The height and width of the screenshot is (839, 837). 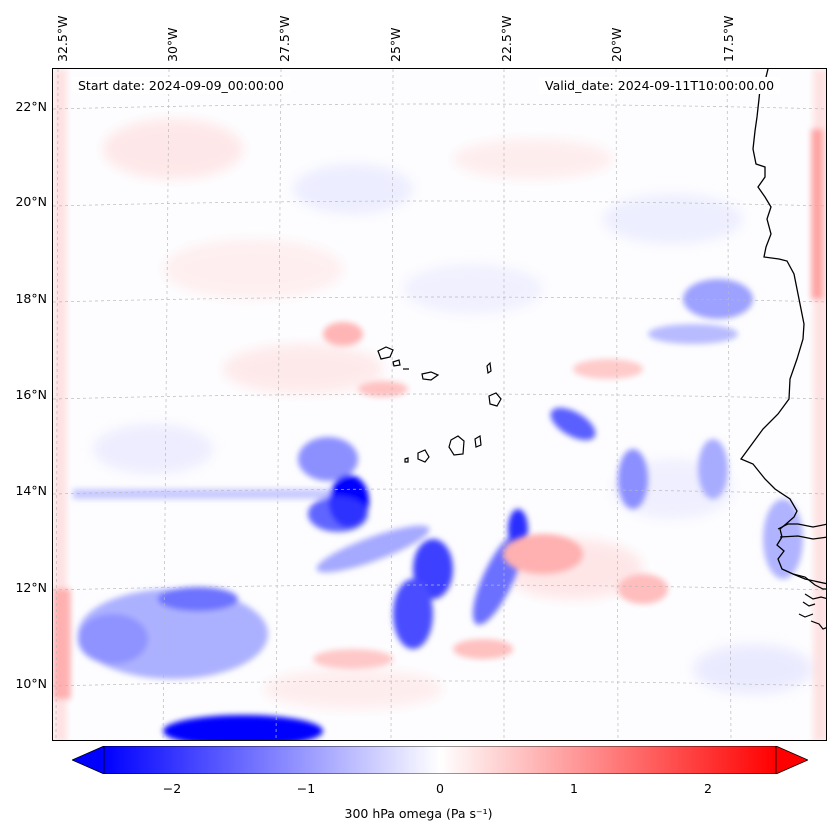 I want to click on colorbar-label: 300 hPa omega (Pa s⁻¹), so click(x=418, y=813).